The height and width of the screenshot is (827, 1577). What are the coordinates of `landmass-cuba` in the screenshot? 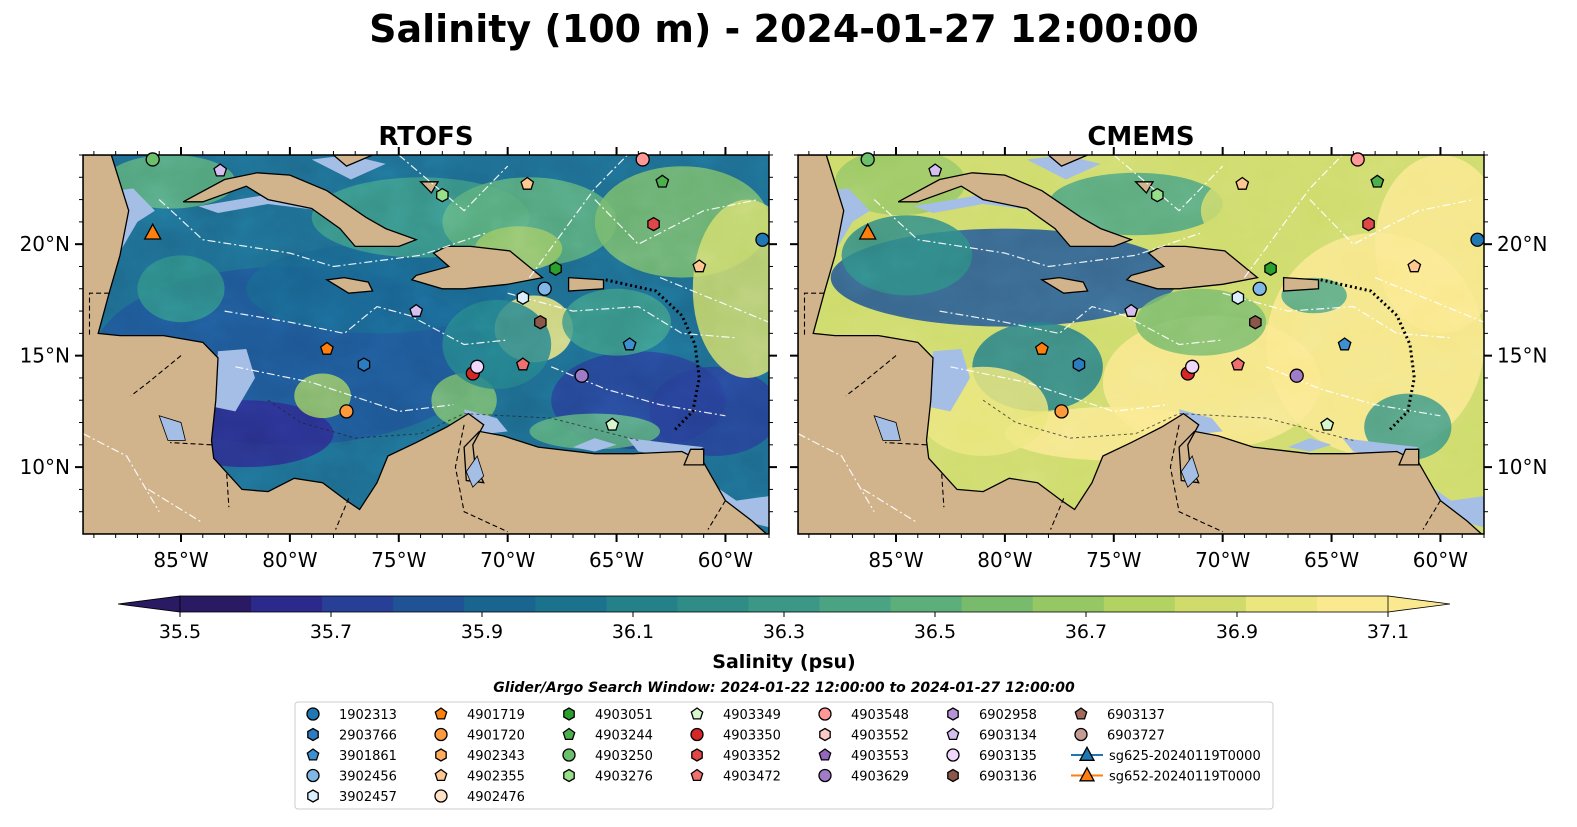 It's located at (1015, 210).